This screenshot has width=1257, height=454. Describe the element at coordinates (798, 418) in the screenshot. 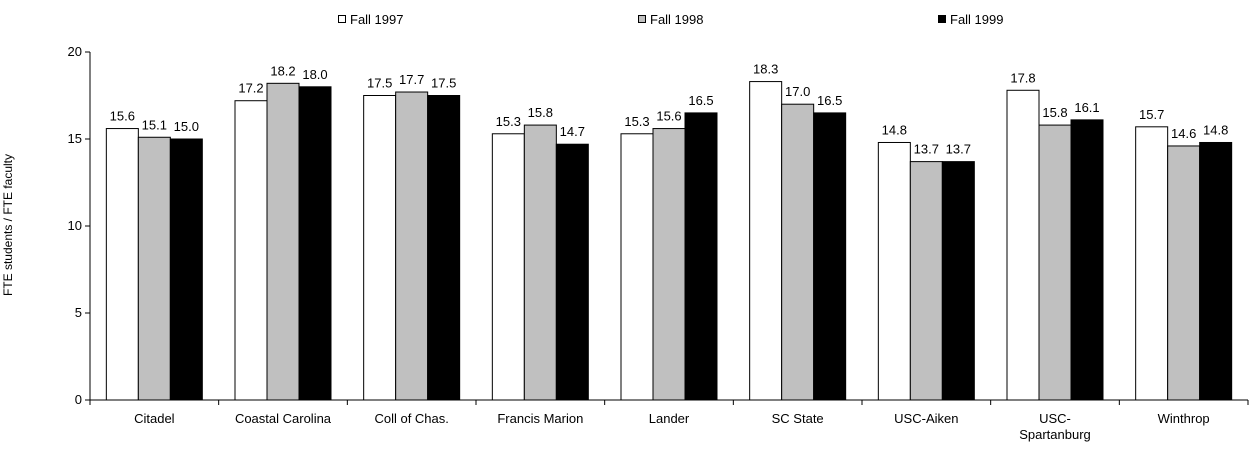

I see `x-tick-label: SC State` at that location.